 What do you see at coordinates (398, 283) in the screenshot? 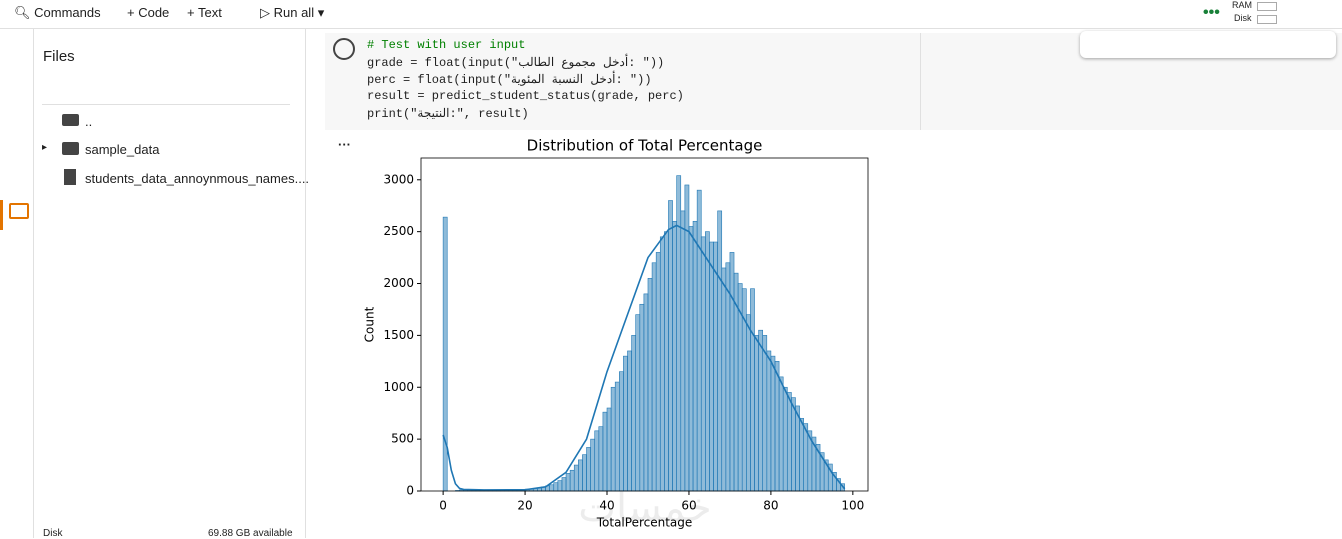
I see `y-tick-label: 2000` at bounding box center [398, 283].